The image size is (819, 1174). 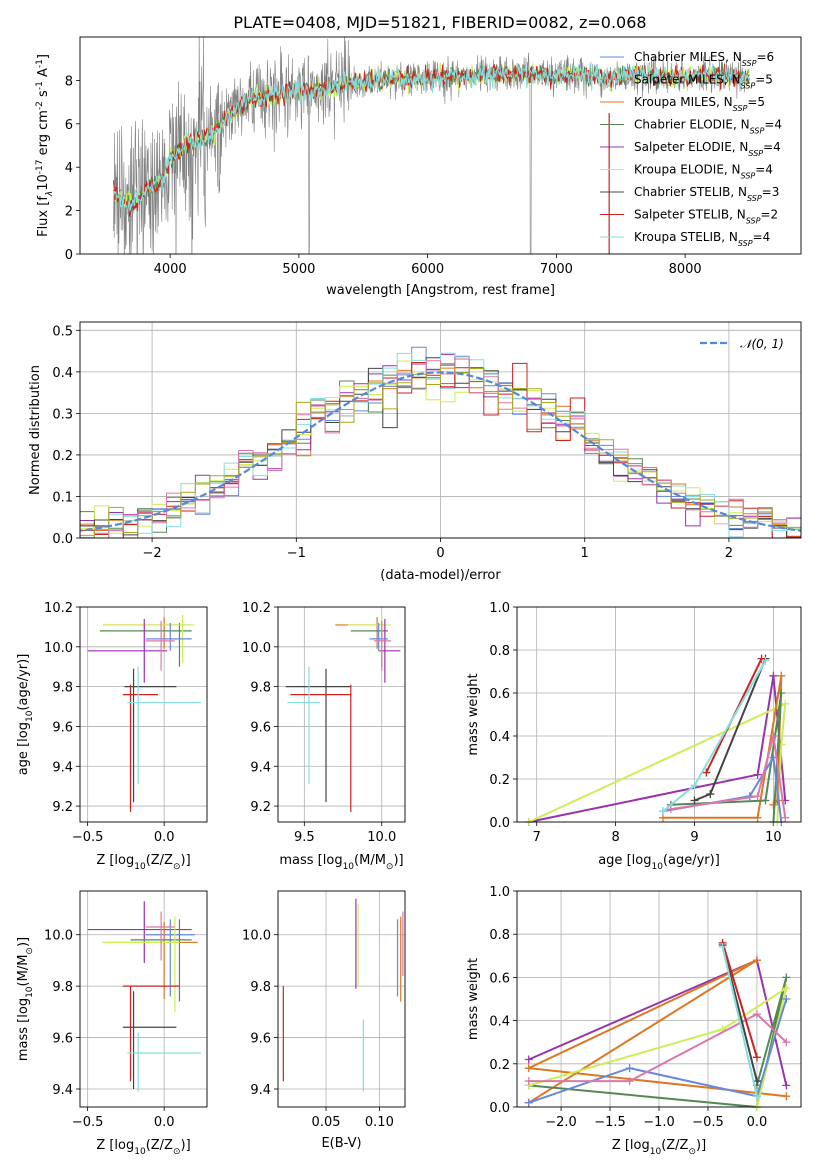 What do you see at coordinates (440, 575) in the screenshot?
I see `residuals-x-label: (data-model)/error` at bounding box center [440, 575].